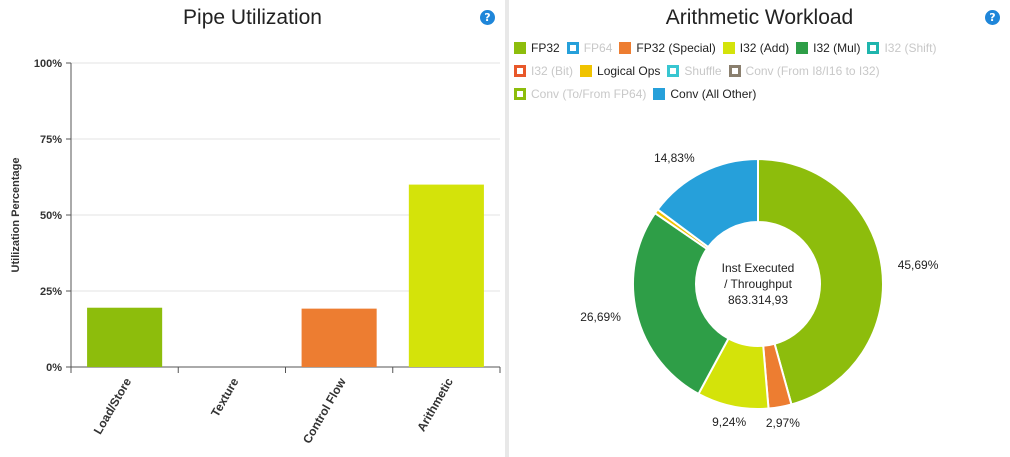  I want to click on legend-label: Conv (To/From FP64), so click(589, 94).